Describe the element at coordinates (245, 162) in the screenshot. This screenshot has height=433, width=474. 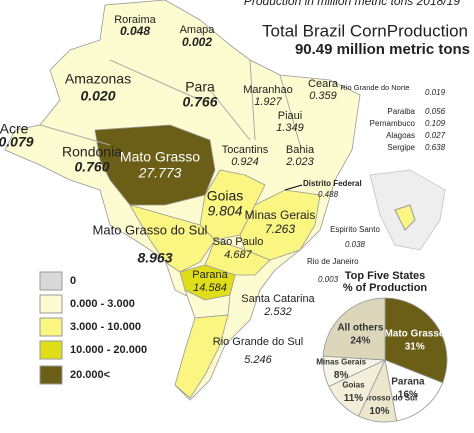
I see `state-value: 0.924` at that location.